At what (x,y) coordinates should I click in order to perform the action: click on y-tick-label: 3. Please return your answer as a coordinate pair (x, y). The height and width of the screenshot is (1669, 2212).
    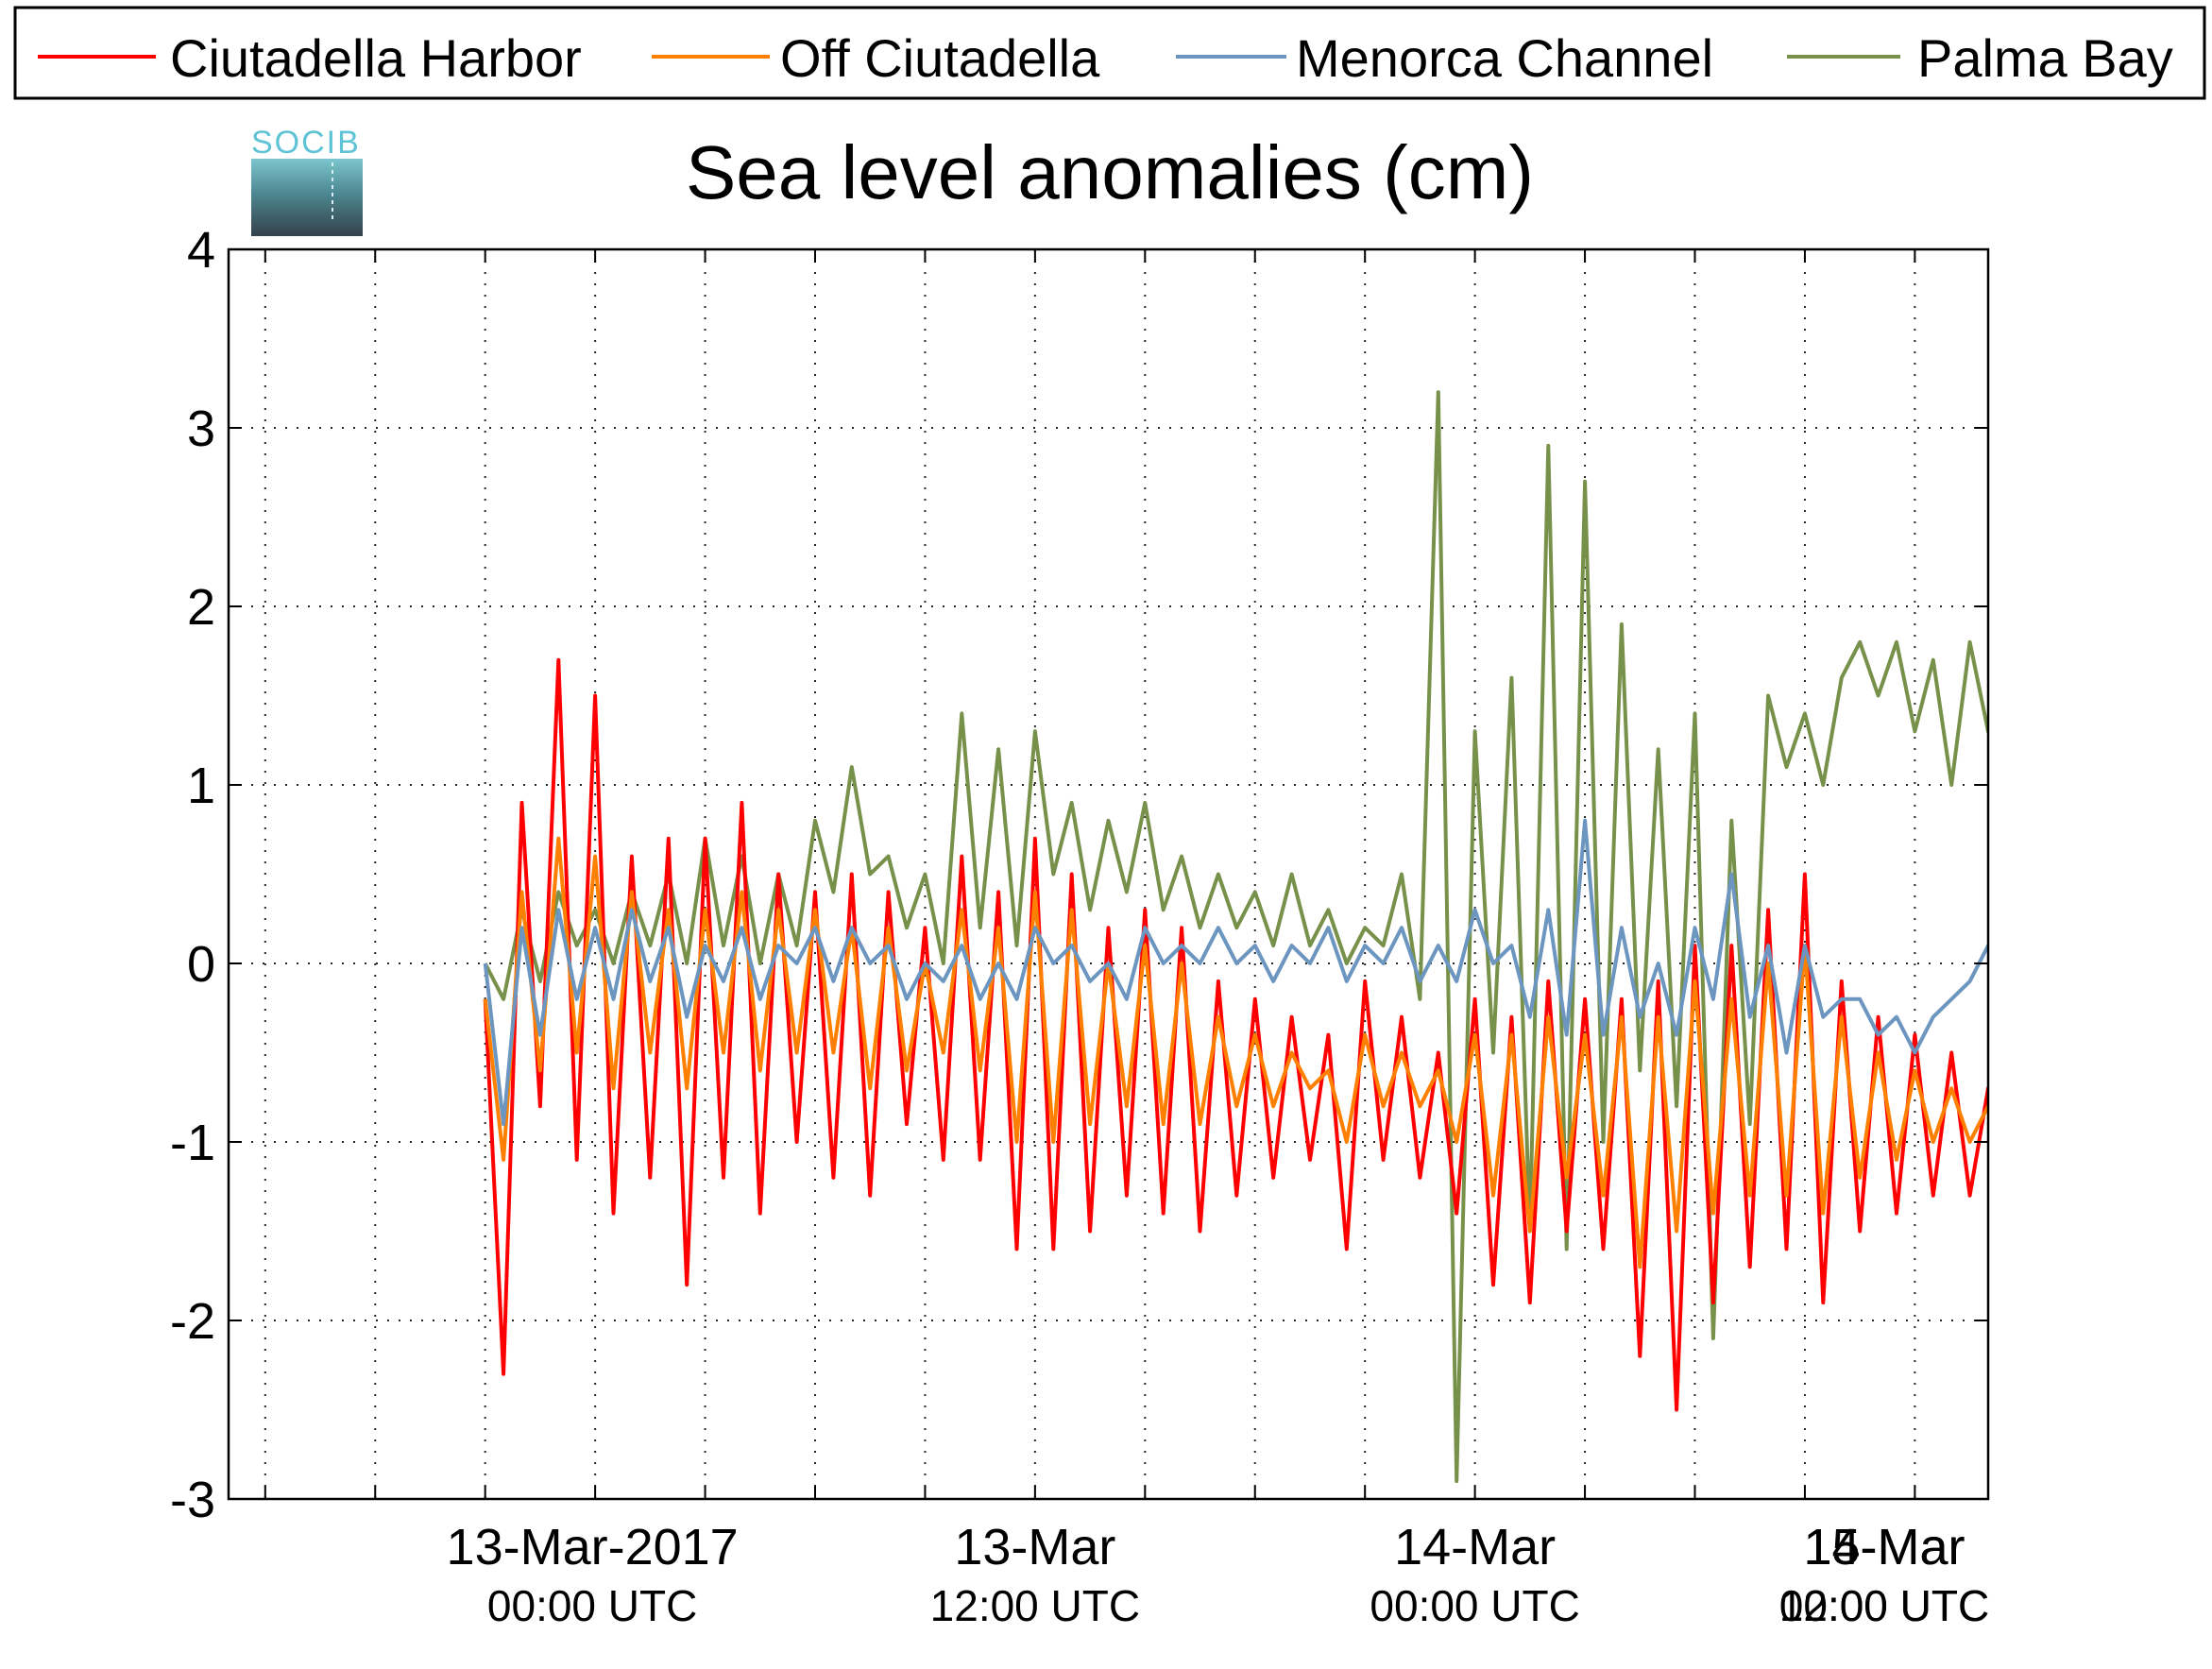
    Looking at the image, I should click on (201, 429).